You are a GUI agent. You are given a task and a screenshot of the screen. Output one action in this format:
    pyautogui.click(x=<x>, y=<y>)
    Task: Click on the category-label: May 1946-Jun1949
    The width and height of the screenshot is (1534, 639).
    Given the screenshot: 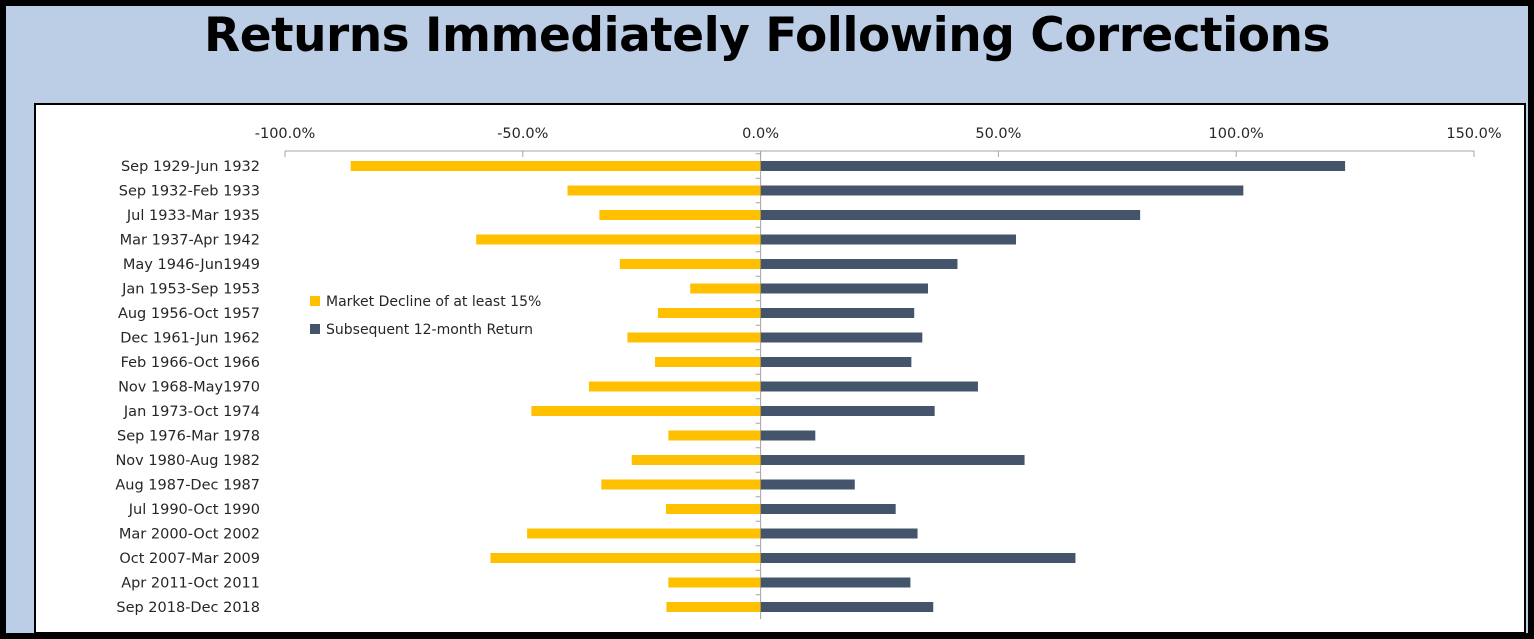 What is the action you would take?
    pyautogui.click(x=191, y=265)
    